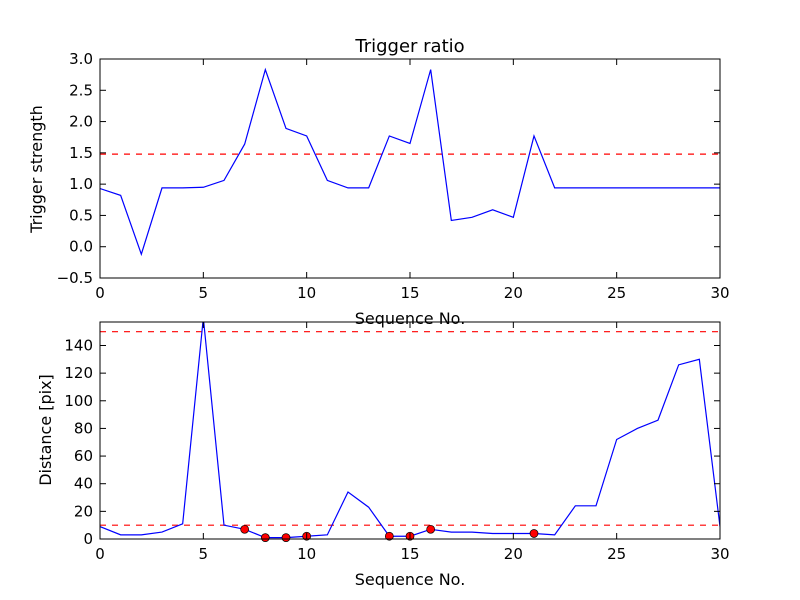  Describe the element at coordinates (719, 293) in the screenshot. I see `trigger-x-tick-label: 30` at that location.